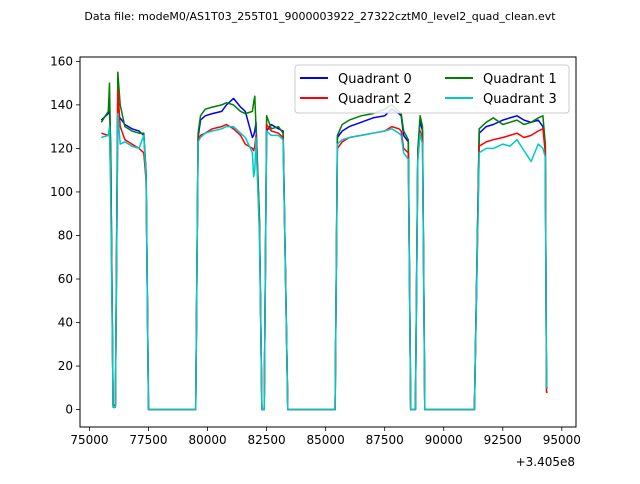  Describe the element at coordinates (61, 61) in the screenshot. I see `y-tick-label: 160` at that location.